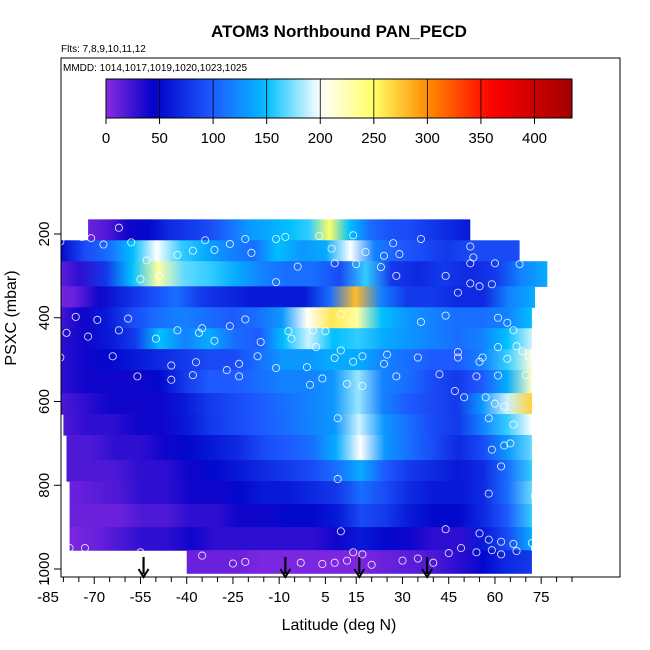  I want to click on arrow-markers, so click(285, 568).